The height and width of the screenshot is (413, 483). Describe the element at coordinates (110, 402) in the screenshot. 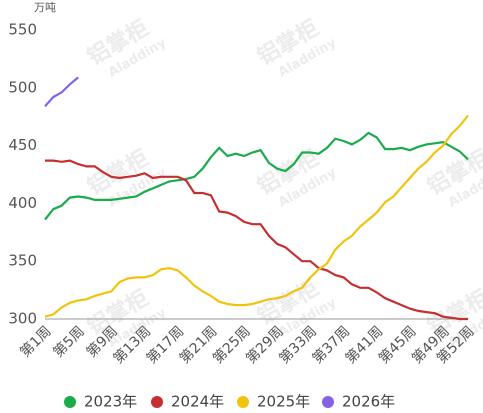

I see `legend-label: 2023年` at that location.